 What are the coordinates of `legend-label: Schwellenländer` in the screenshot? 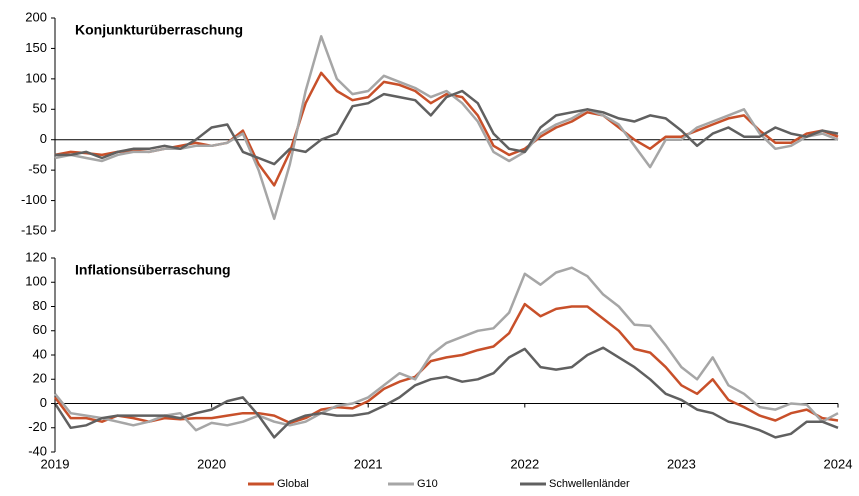 It's located at (589, 484).